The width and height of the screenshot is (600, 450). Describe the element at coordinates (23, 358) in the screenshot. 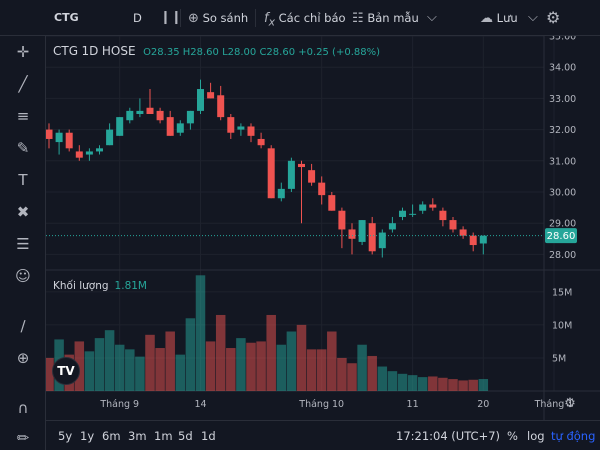

I see `zoom-in-icon: ⊕` at that location.